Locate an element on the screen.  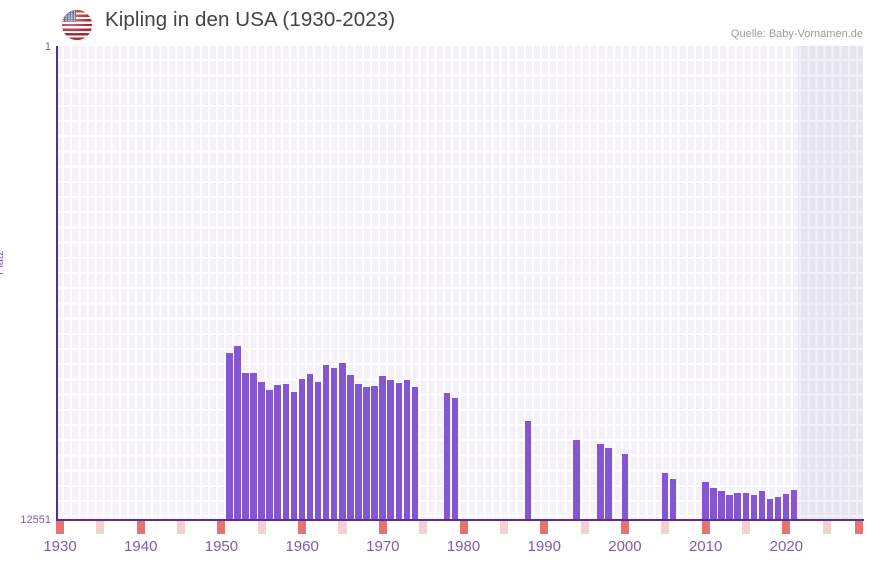
future-region-shading is located at coordinates (830, 283).